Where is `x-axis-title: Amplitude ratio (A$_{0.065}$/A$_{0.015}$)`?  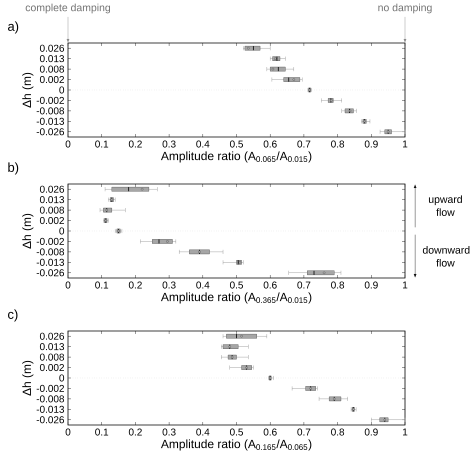
x-axis-title: Amplitude ratio (A$_{0.065}$/A$_{0.015}$) is located at coordinates (236, 157).